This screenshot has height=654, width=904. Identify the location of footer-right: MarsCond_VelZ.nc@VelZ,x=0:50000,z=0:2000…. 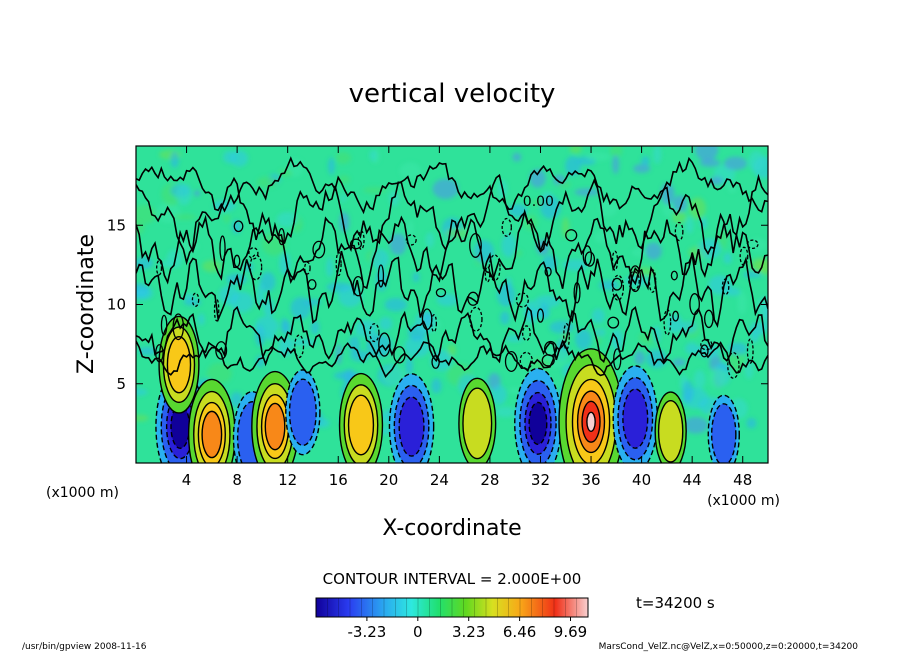
(728, 647).